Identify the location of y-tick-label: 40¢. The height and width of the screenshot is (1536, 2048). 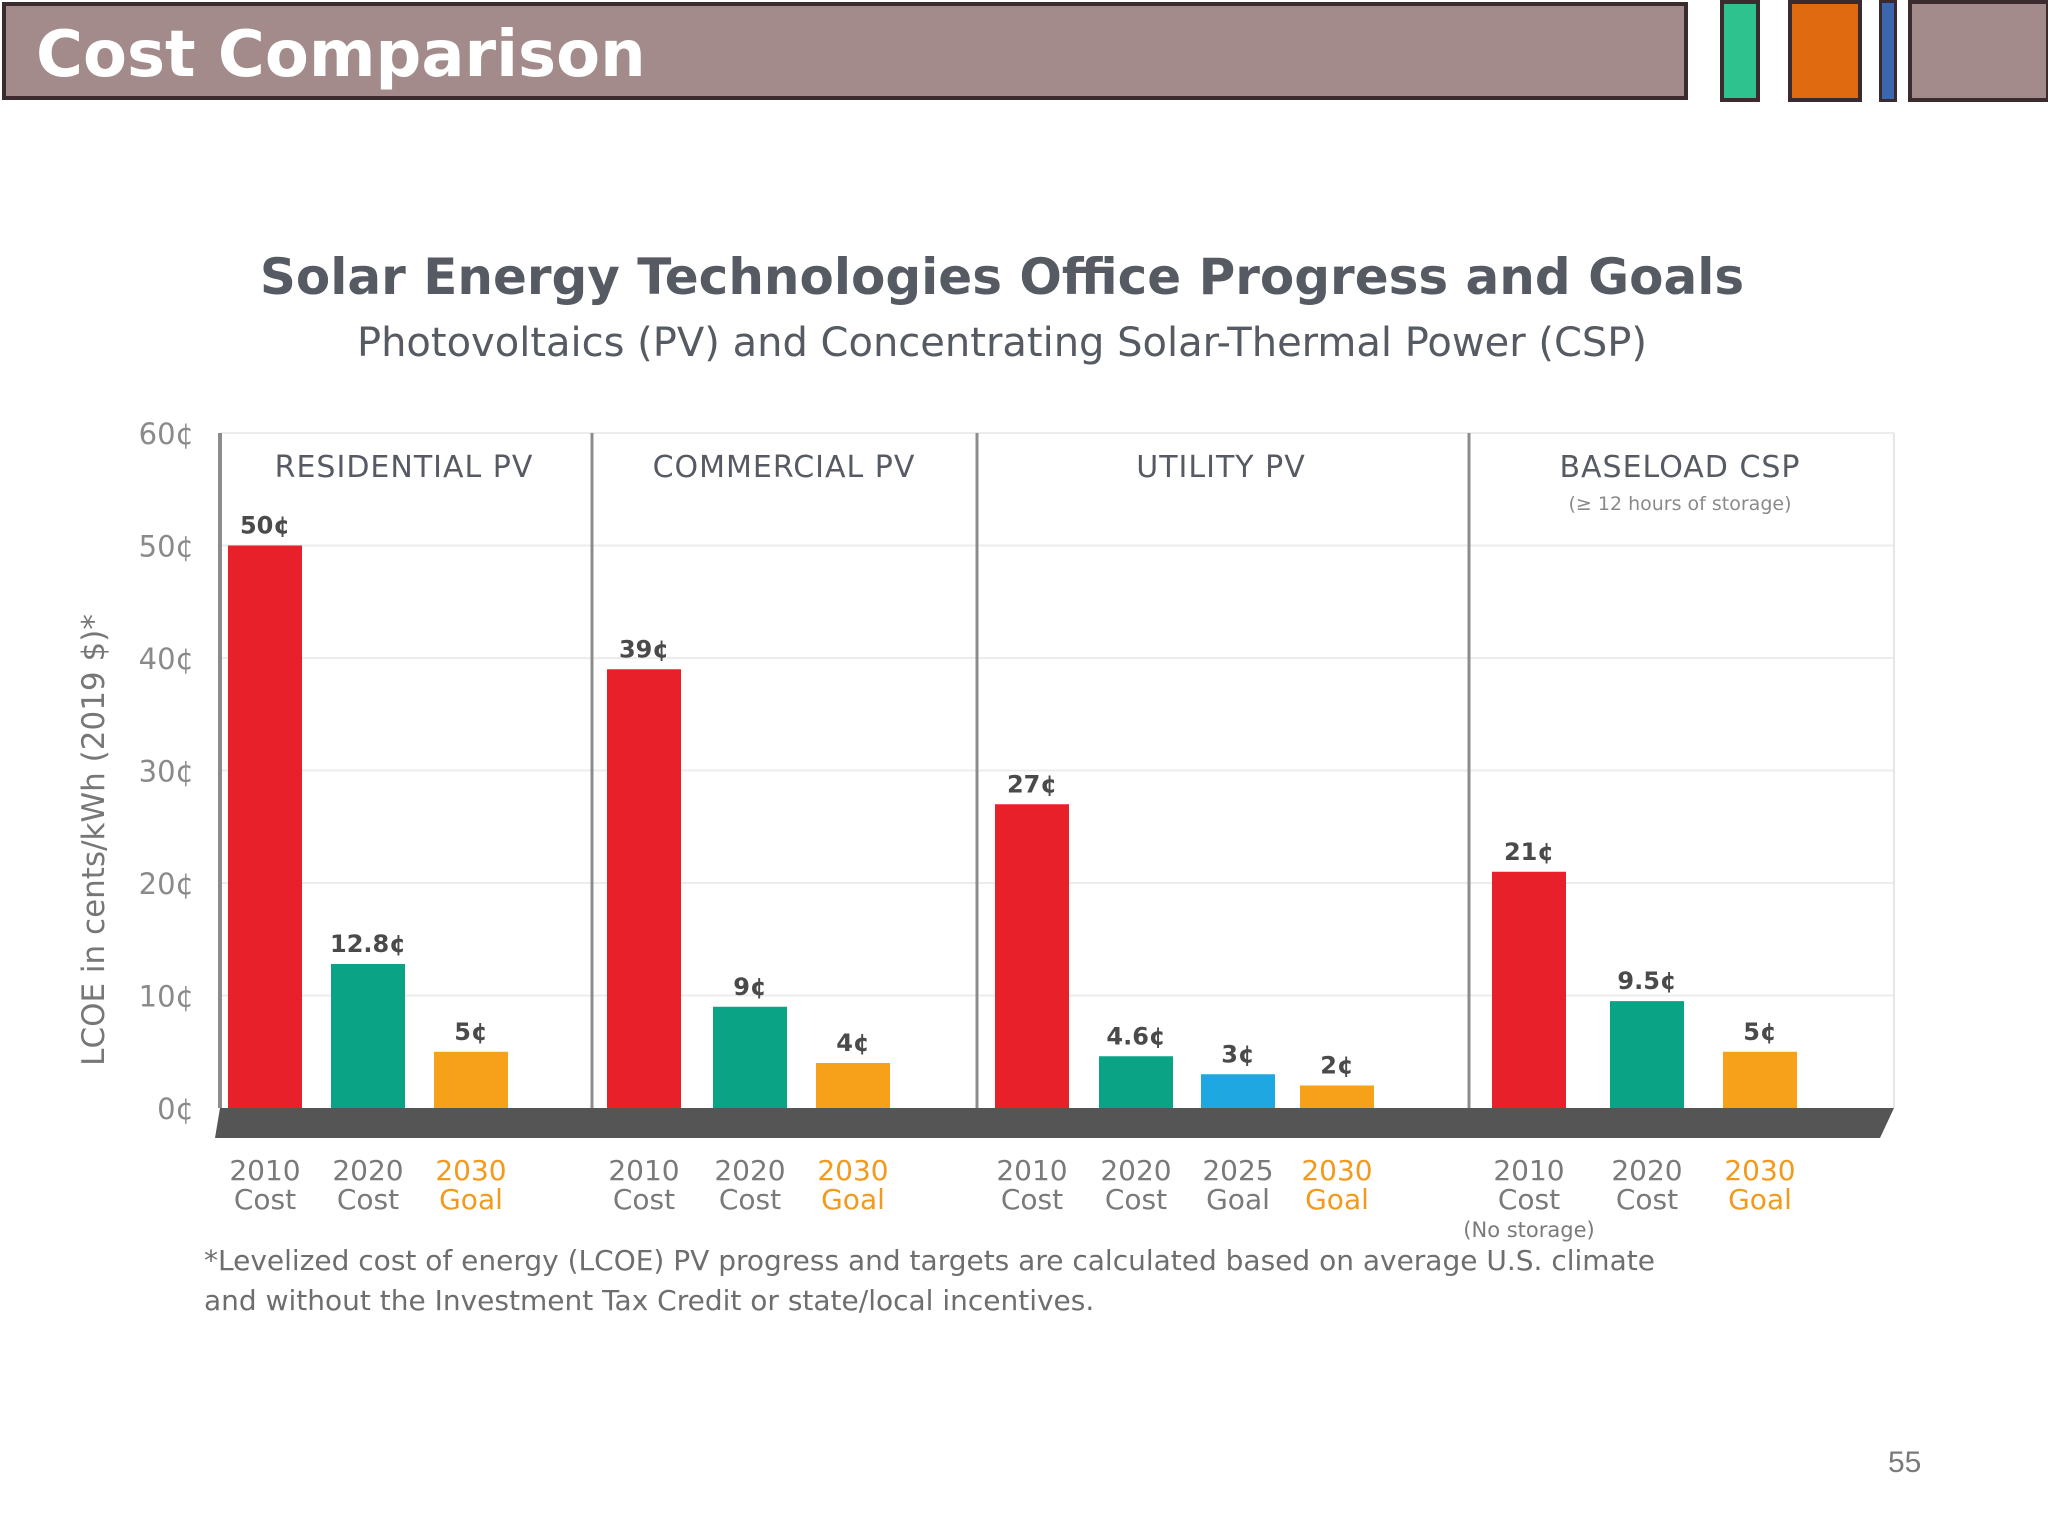
(166, 659).